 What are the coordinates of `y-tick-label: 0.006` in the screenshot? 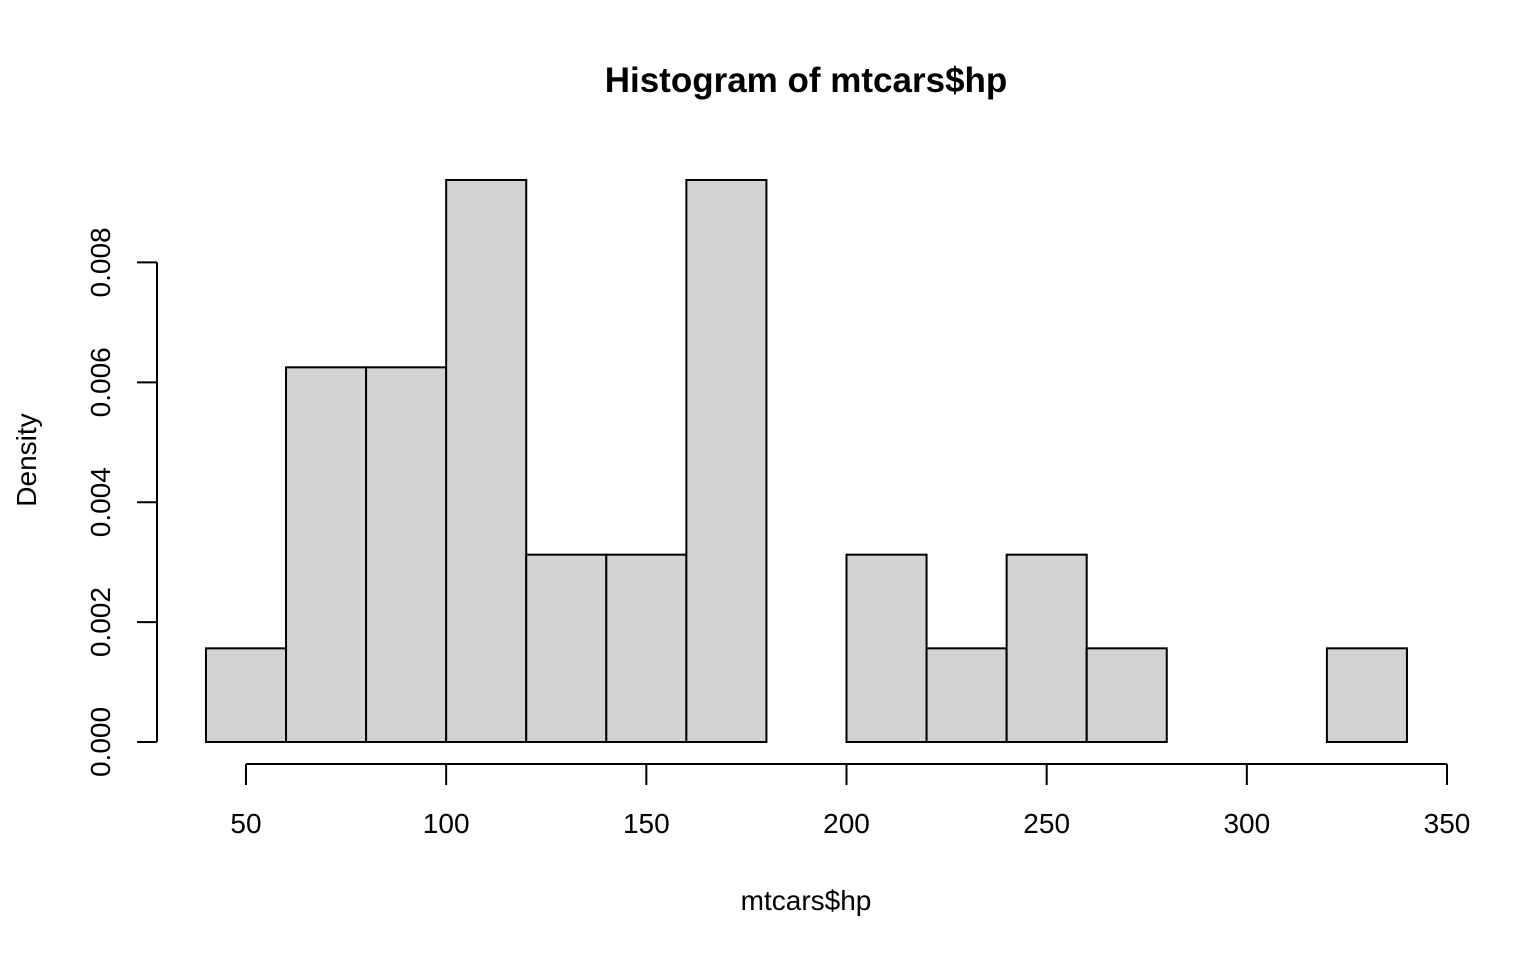 It's located at (100, 382).